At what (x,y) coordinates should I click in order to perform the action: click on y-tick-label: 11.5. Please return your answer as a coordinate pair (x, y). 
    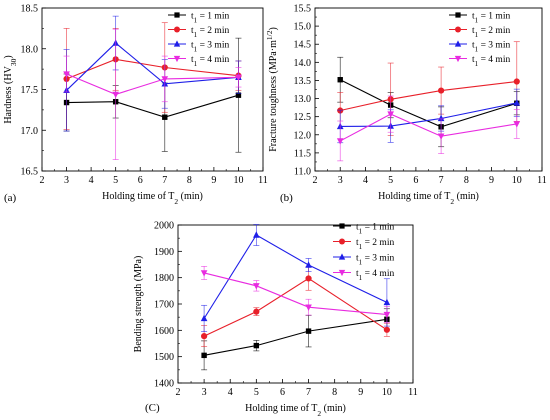
    Looking at the image, I should click on (302, 153).